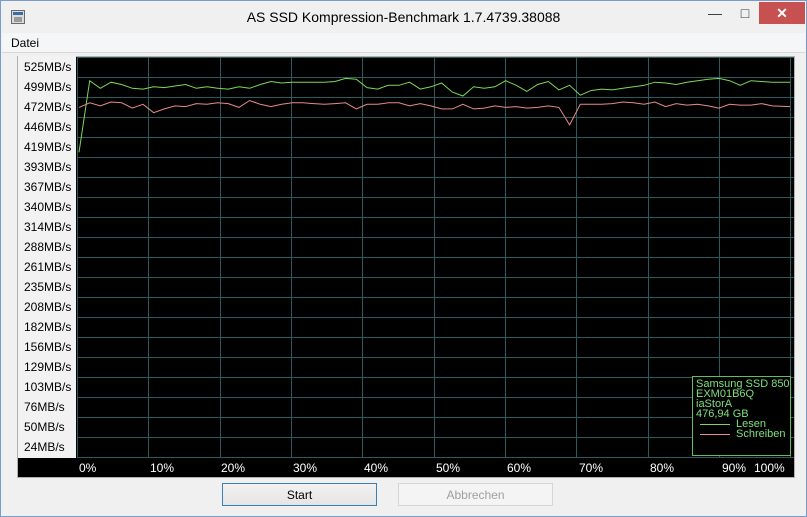 The width and height of the screenshot is (807, 517). Describe the element at coordinates (48, 327) in the screenshot. I see `y-tick-label: 182MB/s` at that location.